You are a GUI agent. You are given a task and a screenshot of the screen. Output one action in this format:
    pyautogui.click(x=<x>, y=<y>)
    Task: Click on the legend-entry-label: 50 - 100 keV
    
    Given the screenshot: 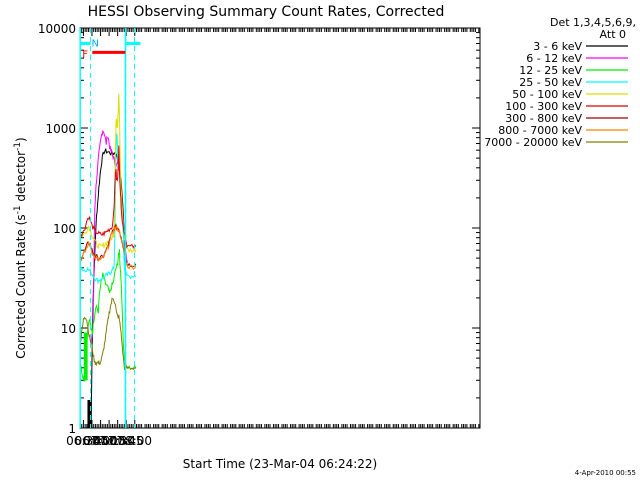 What is the action you would take?
    pyautogui.click(x=547, y=94)
    